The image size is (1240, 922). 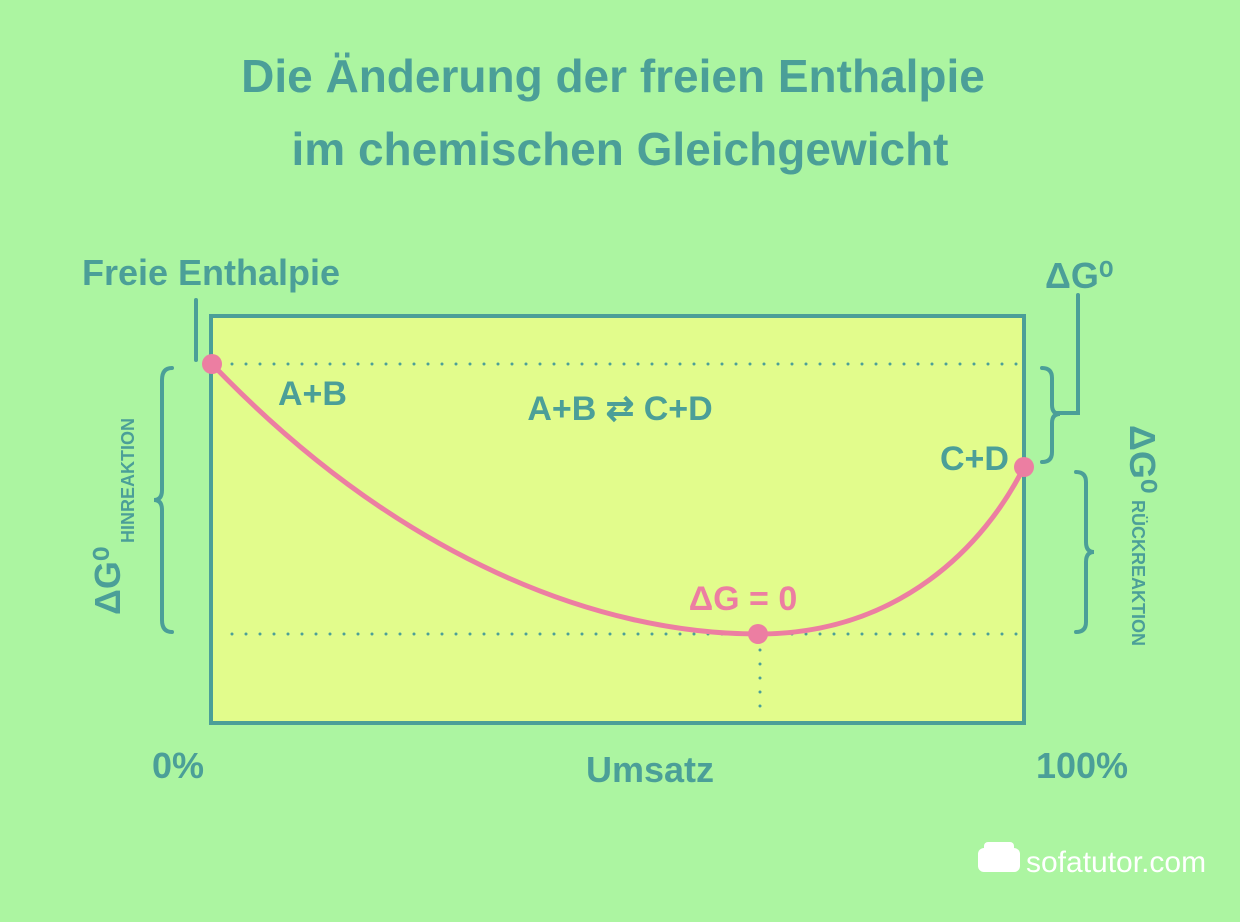 I want to click on delta-g-forward: ΔG⁰, so click(x=107, y=581).